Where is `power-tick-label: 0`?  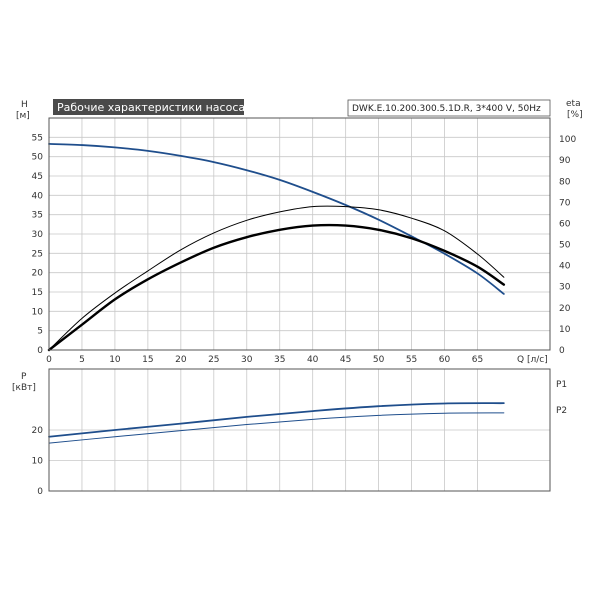 power-tick-label: 0 is located at coordinates (40, 492).